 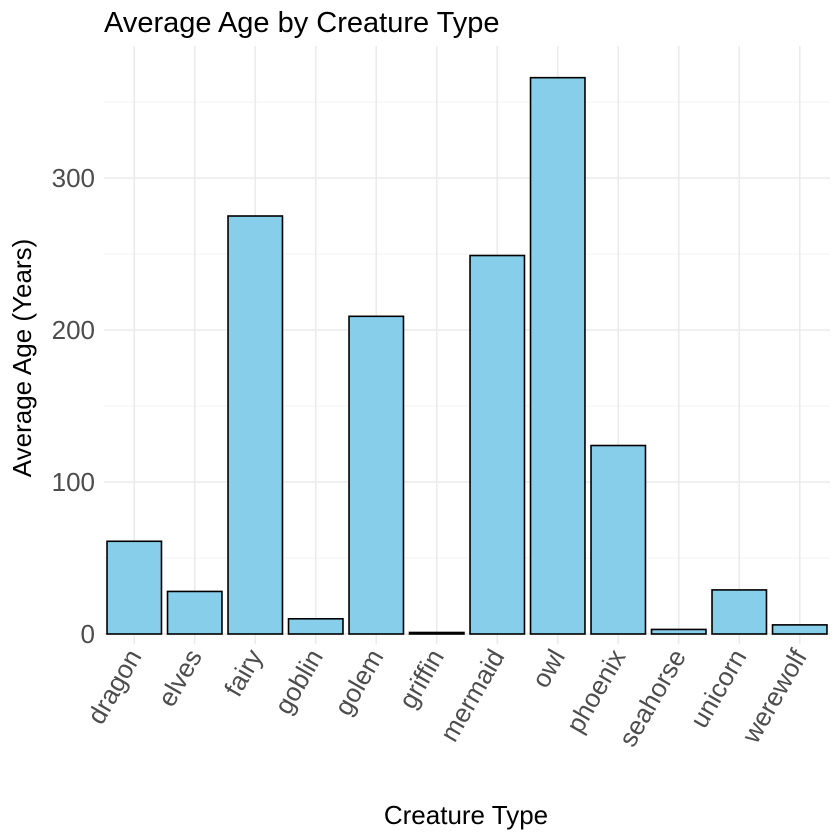 I want to click on bar-dragon, so click(x=134, y=587).